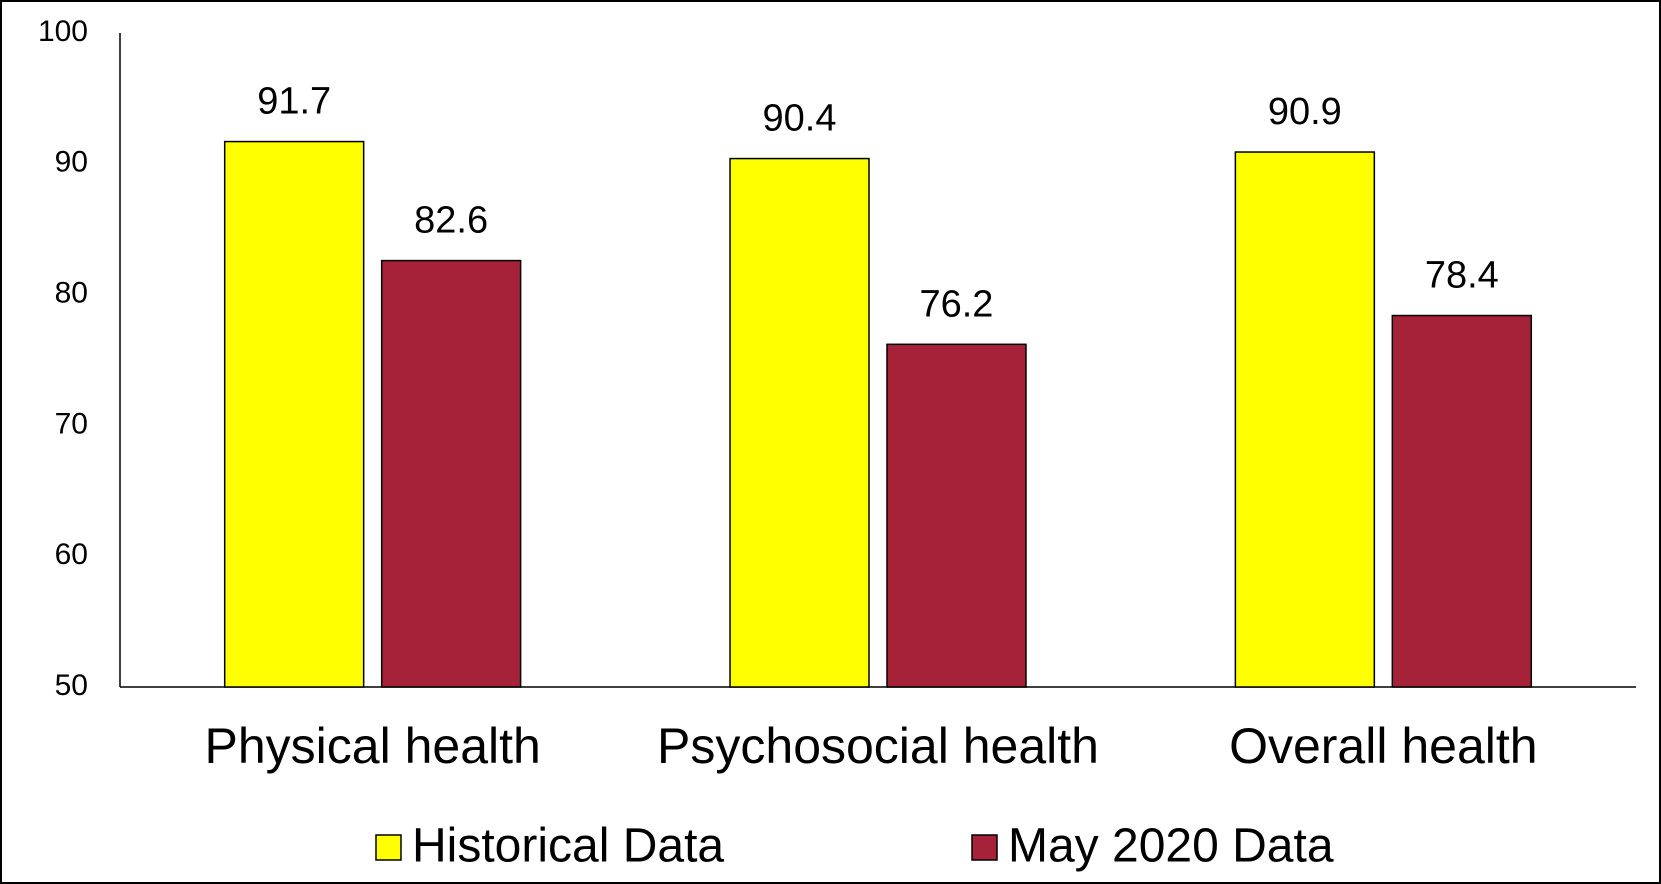  I want to click on y-tick-label: 70, so click(71, 423).